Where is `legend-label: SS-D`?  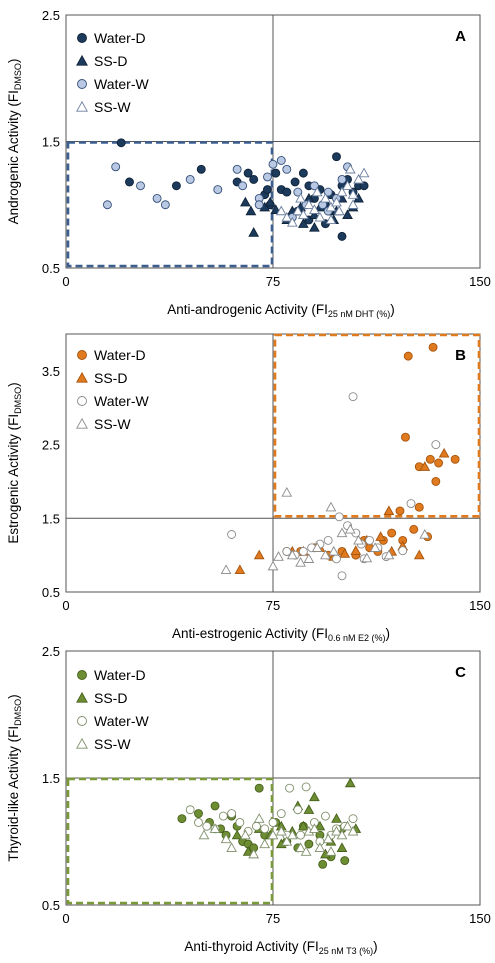 legend-label: SS-D is located at coordinates (110, 61).